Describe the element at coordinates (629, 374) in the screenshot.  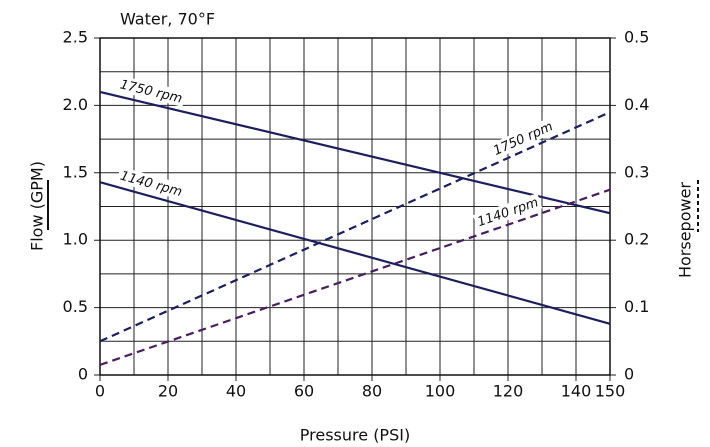
I see `y2-tick-label: 0` at that location.